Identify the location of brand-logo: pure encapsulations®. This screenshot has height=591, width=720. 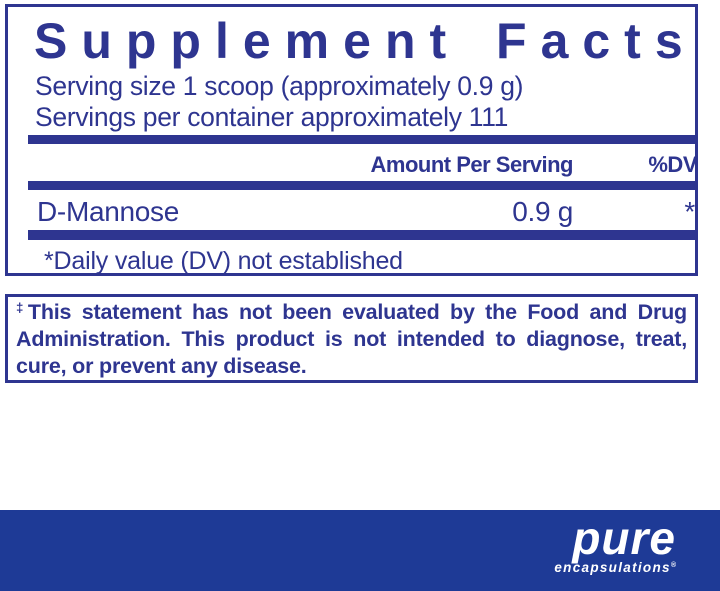
(615, 543).